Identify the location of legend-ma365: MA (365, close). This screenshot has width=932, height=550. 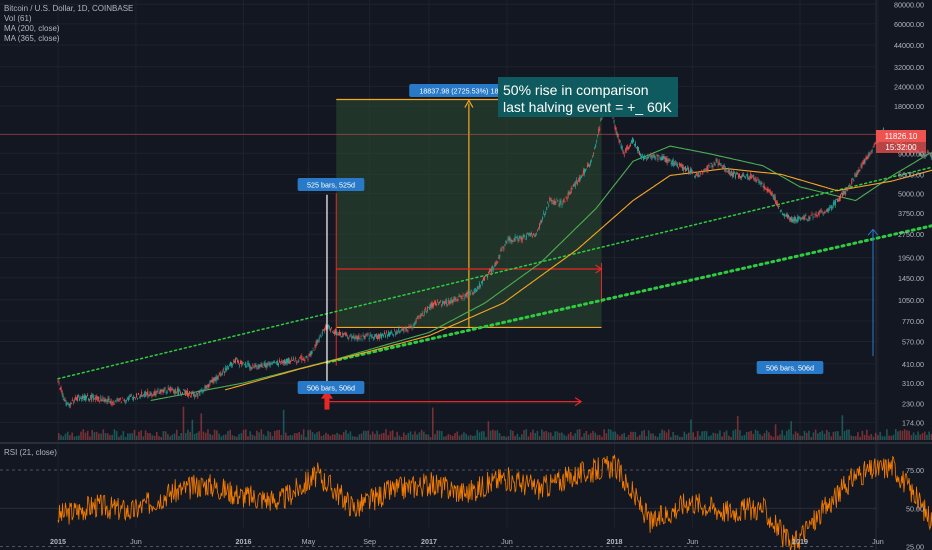
(32, 38).